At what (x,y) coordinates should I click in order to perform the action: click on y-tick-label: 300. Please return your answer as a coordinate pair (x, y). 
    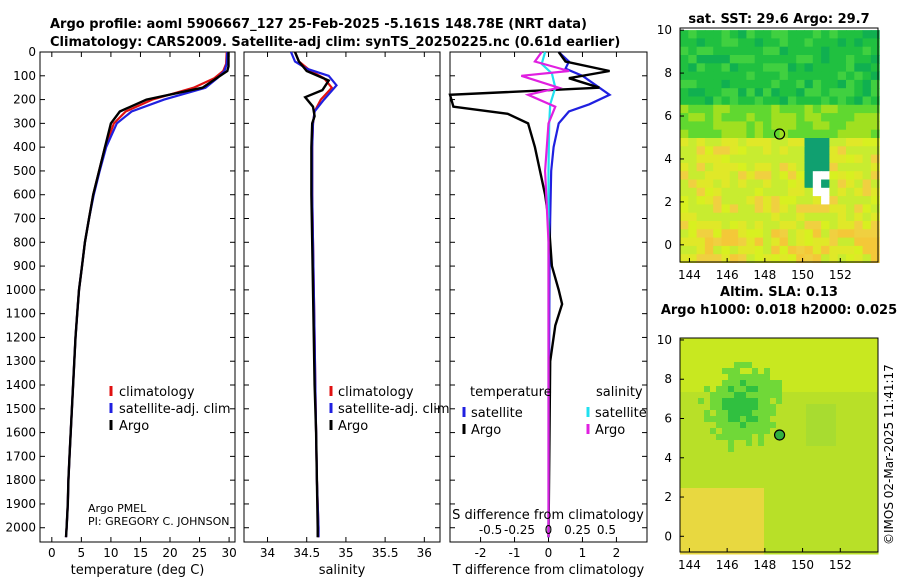
    Looking at the image, I should click on (24, 123).